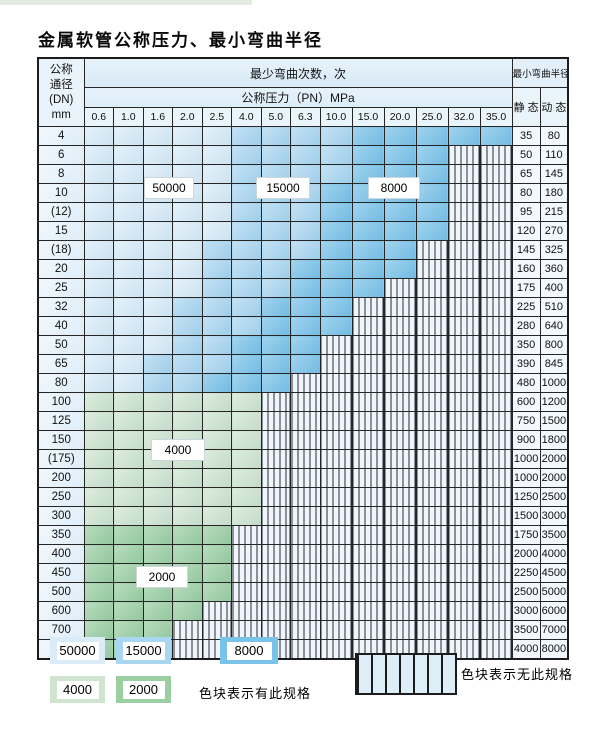 The width and height of the screenshot is (600, 743). What do you see at coordinates (143, 650) in the screenshot?
I see `legend-swatch-15000: 15000` at bounding box center [143, 650].